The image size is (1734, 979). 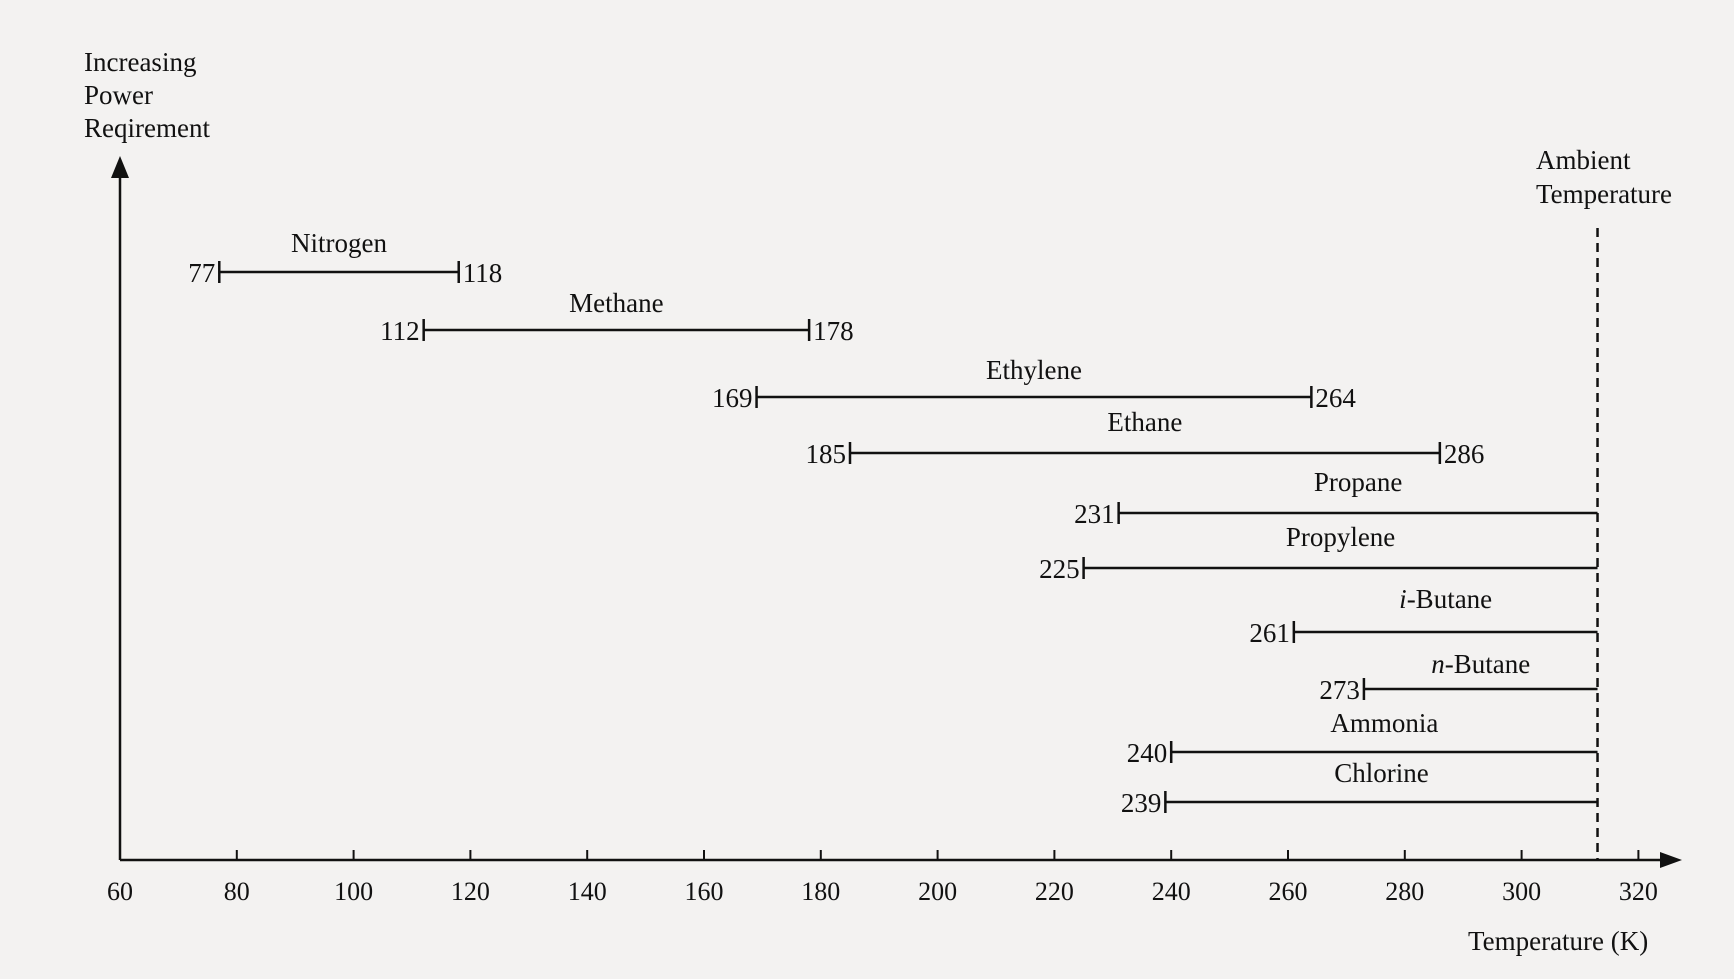 What do you see at coordinates (400, 331) in the screenshot?
I see `range-start-label: 112` at bounding box center [400, 331].